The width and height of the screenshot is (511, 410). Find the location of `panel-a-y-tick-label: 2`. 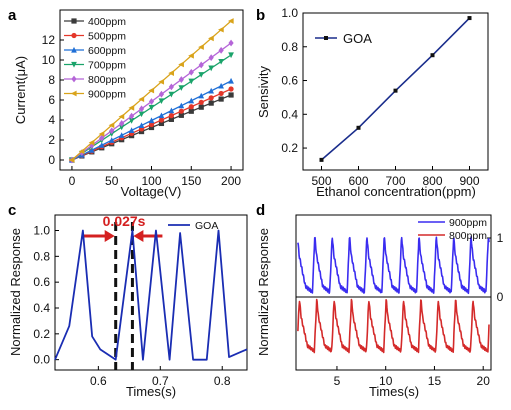

panel-a-y-tick-label: 2 is located at coordinates (51, 140).